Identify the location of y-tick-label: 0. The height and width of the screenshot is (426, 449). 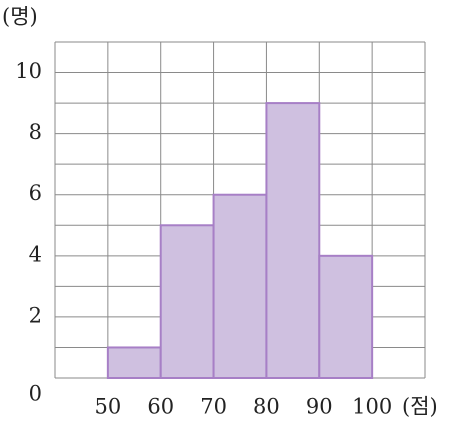
(35, 394).